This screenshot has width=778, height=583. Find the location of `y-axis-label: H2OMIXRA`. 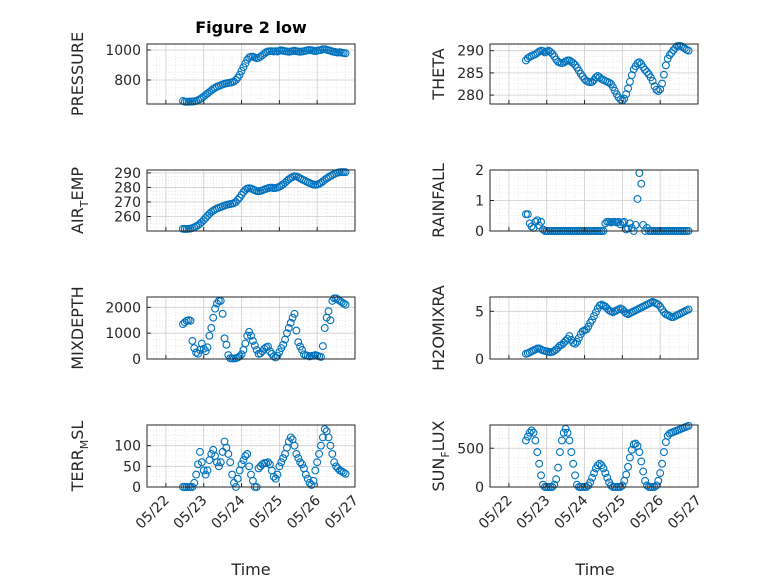

y-axis-label: H2OMIXRA is located at coordinates (438, 328).